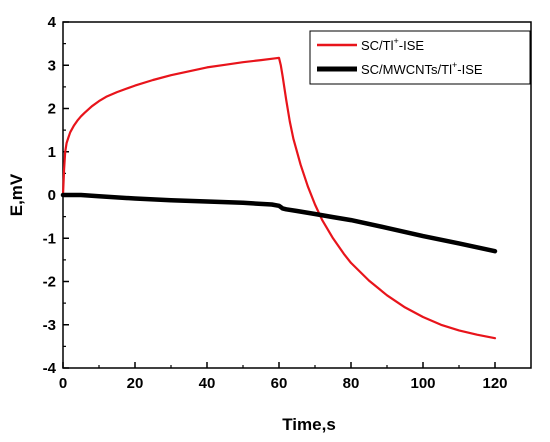 This screenshot has height=442, width=550. Describe the element at coordinates (49, 238) in the screenshot. I see `y-tick-label: -1` at that location.